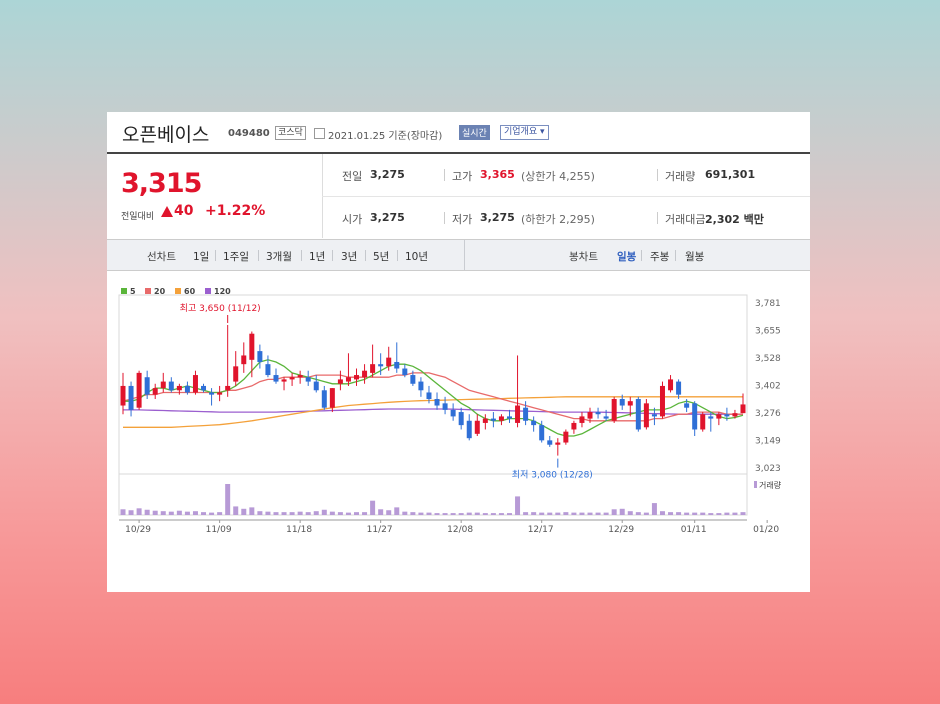 This screenshot has width=940, height=704. What do you see at coordinates (524, 132) in the screenshot?
I see `company-overview-dropdown: 기업개요 ▾` at bounding box center [524, 132].